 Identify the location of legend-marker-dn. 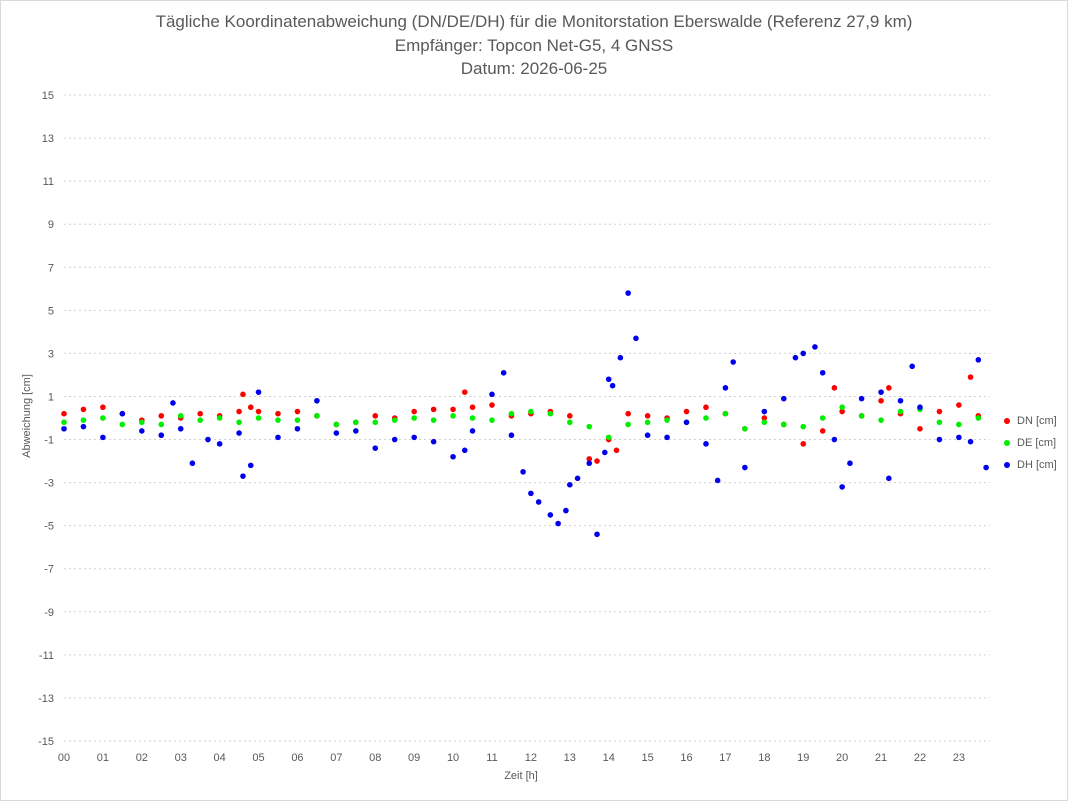
(1007, 421).